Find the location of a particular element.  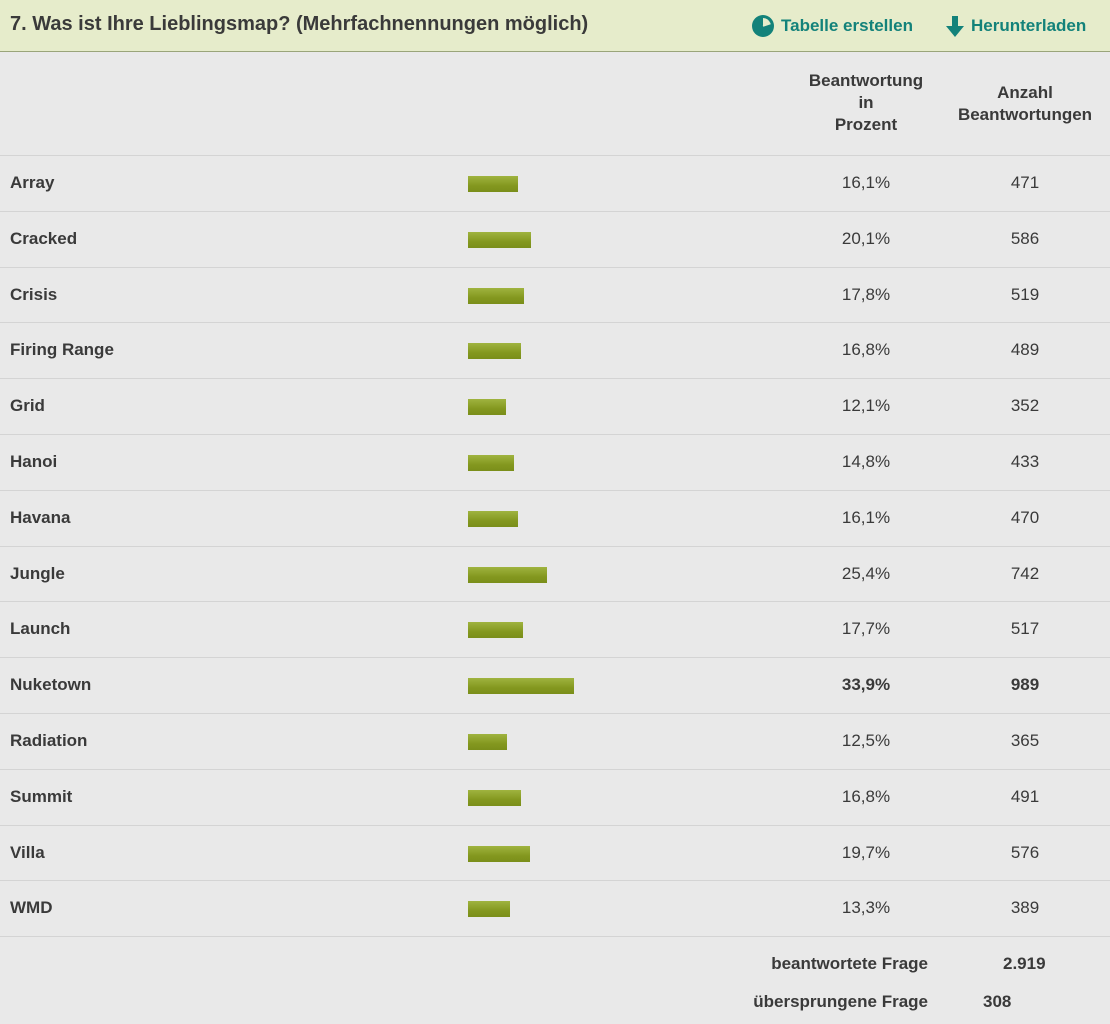

table-row: Grid 12,1% 352 is located at coordinates (555, 407).